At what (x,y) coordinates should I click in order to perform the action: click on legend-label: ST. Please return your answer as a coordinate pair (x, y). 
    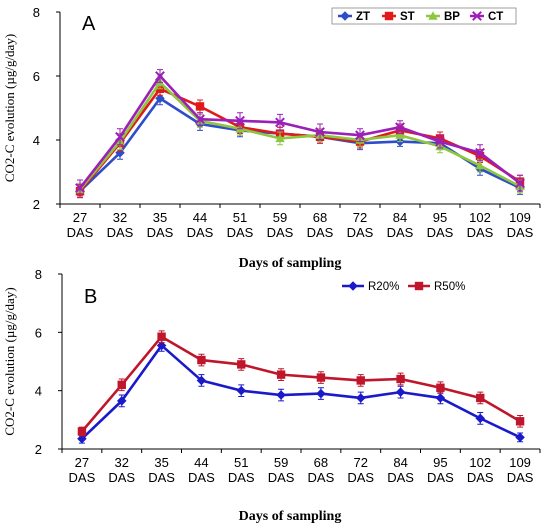
    Looking at the image, I should click on (407, 17).